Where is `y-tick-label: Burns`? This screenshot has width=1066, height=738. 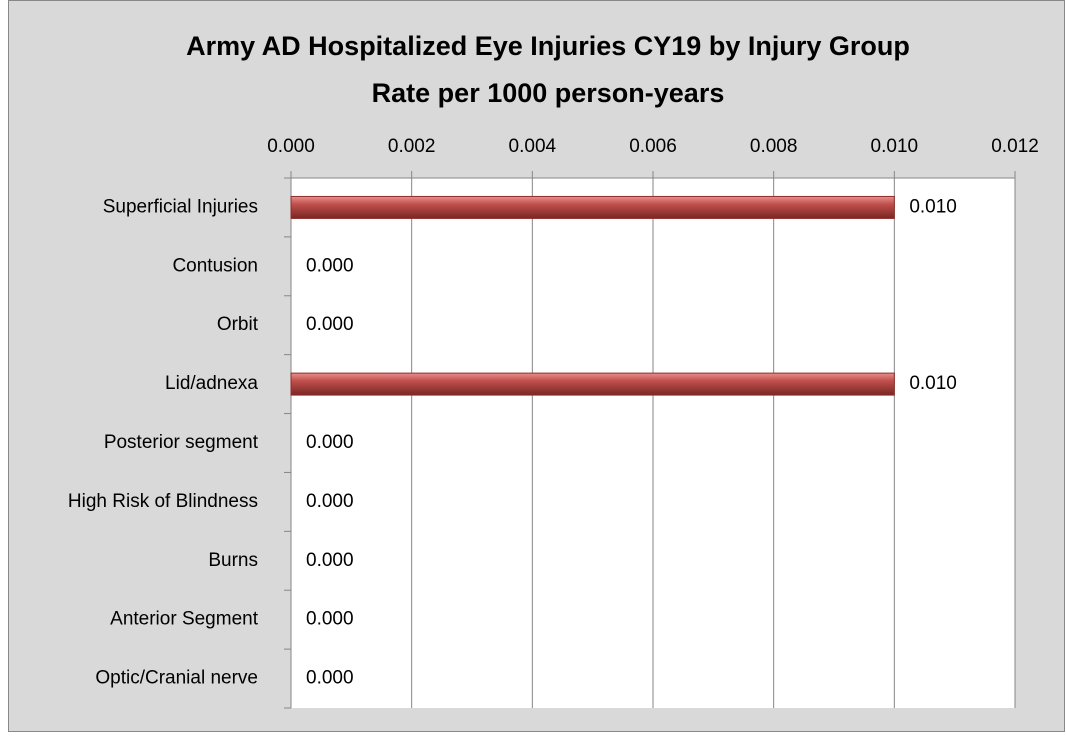 y-tick-label: Burns is located at coordinates (233, 560).